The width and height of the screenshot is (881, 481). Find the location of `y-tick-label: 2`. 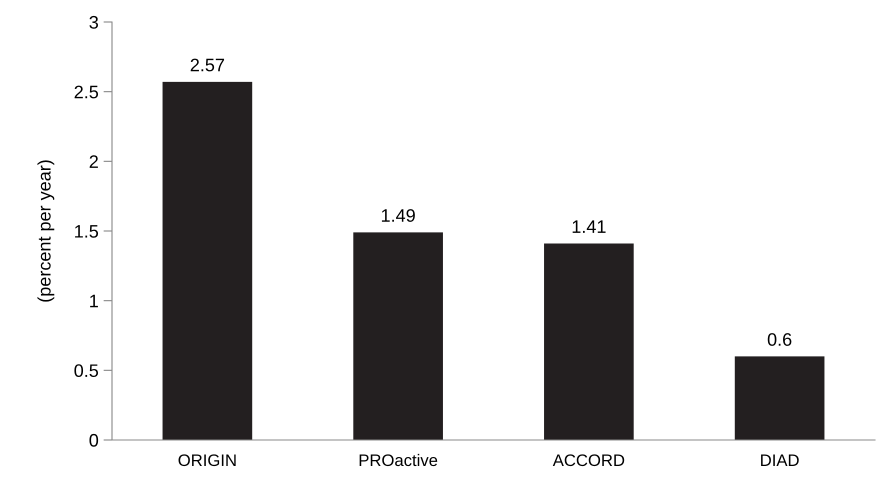

y-tick-label: 2 is located at coordinates (94, 161).